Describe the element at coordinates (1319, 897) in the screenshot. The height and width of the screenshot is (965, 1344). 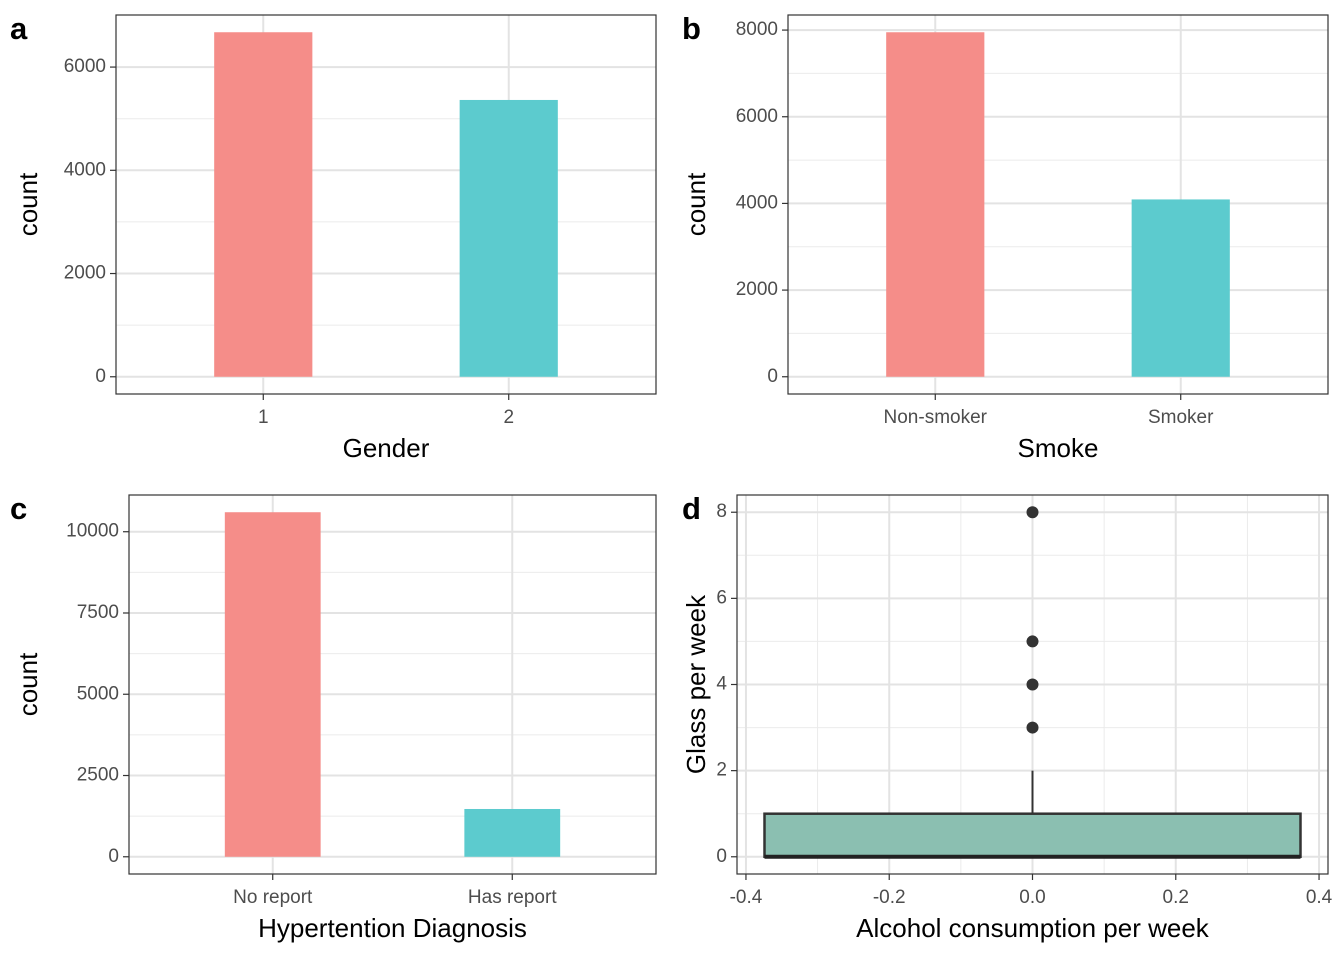
I see `x-tick-label: 0.4` at that location.